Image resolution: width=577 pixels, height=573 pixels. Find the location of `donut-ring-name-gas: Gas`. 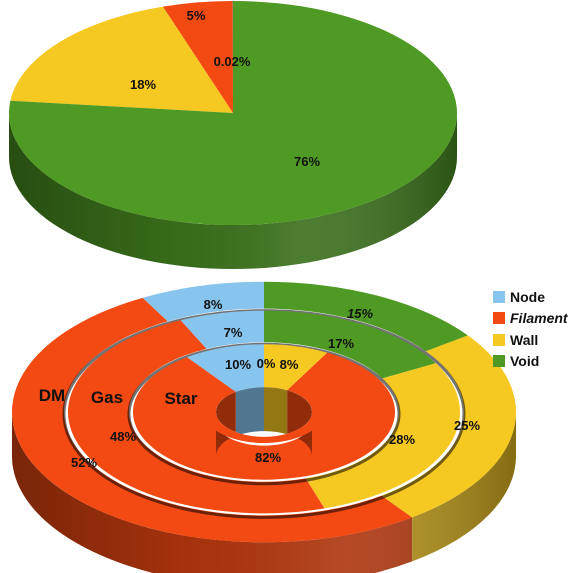

donut-ring-name-gas: Gas is located at coordinates (107, 397).